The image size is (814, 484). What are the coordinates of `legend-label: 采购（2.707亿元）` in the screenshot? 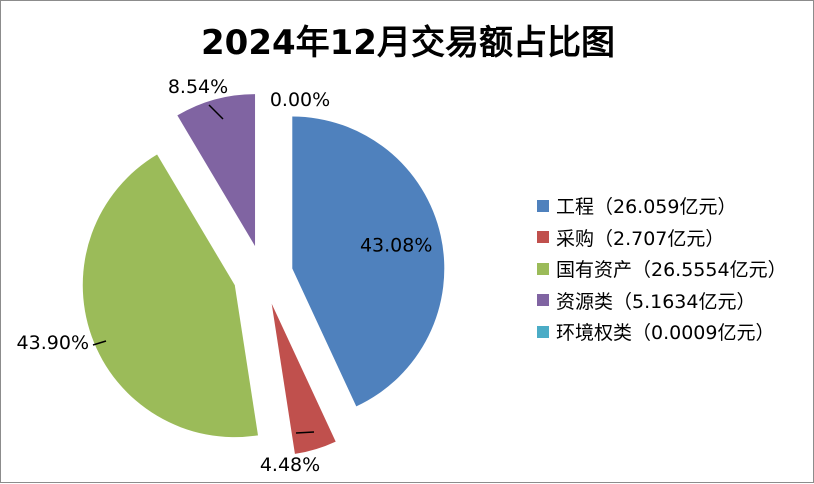 It's located at (640, 238).